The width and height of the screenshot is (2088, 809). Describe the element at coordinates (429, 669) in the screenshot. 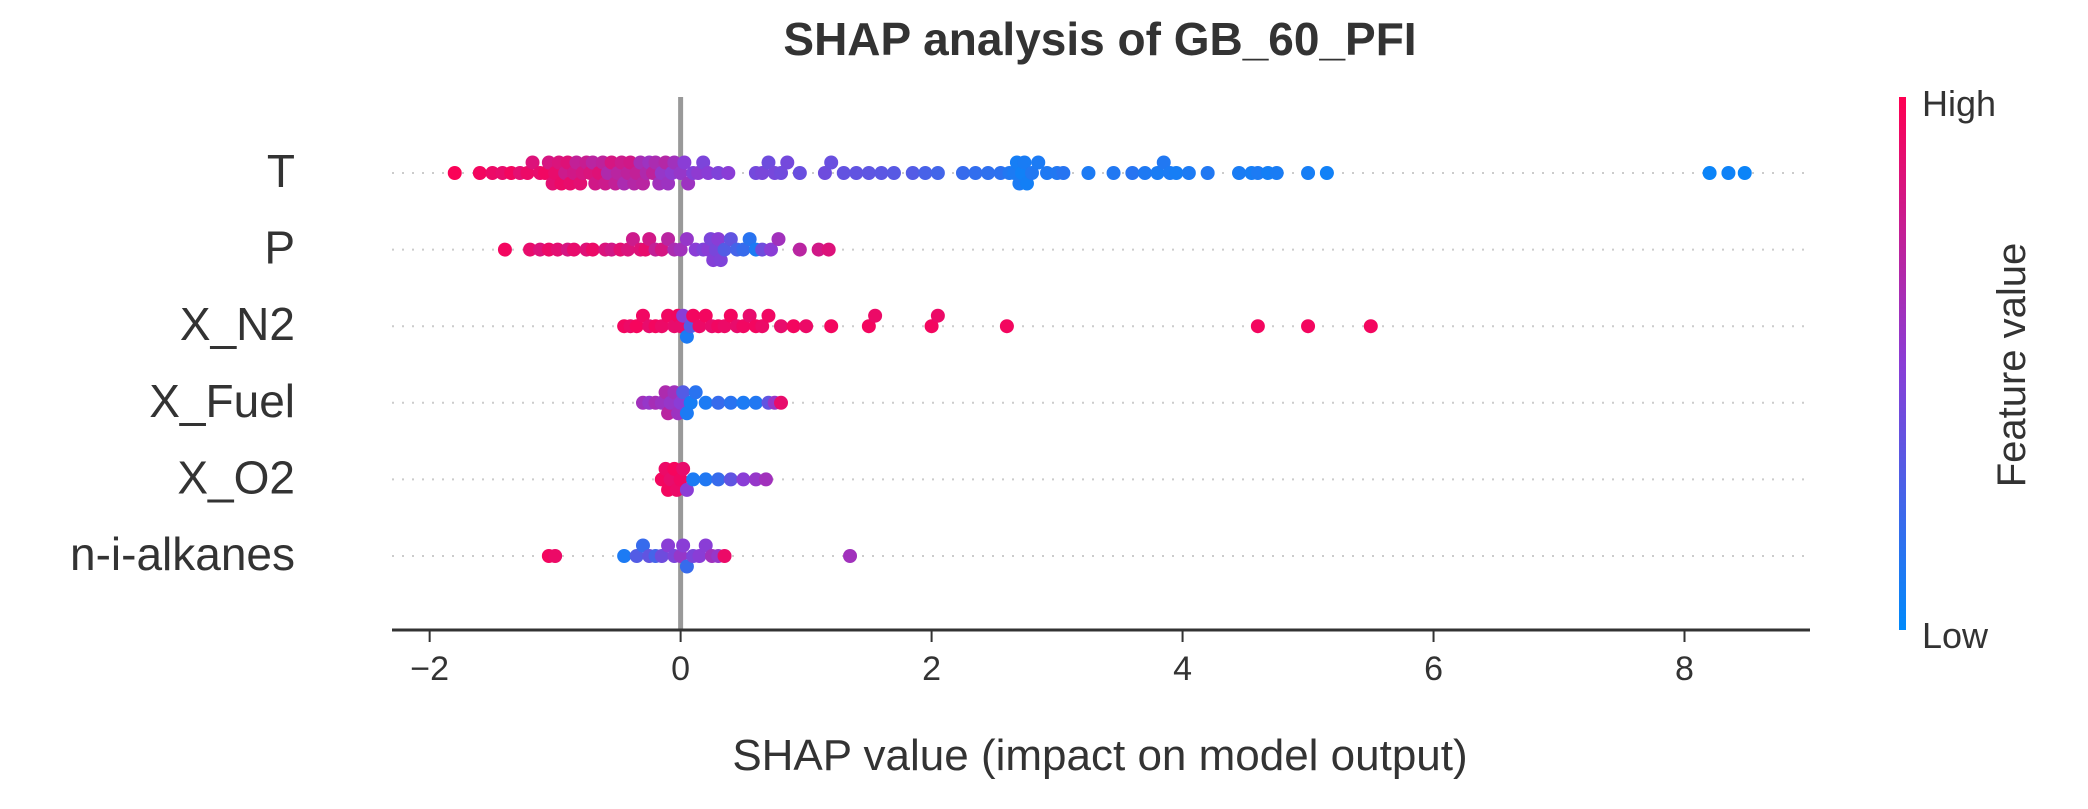

I see `x-tick-label: −2` at that location.